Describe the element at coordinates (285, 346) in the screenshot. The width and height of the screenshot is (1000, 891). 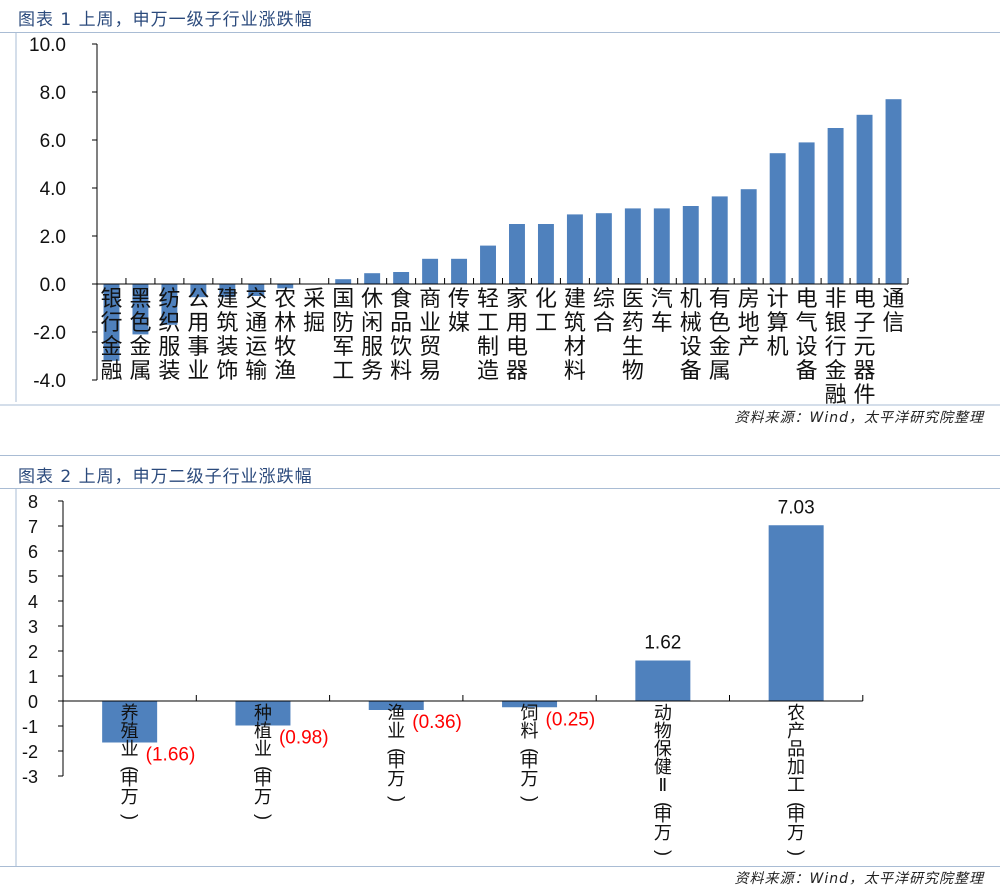
I see `category-label-char: 牧` at that location.